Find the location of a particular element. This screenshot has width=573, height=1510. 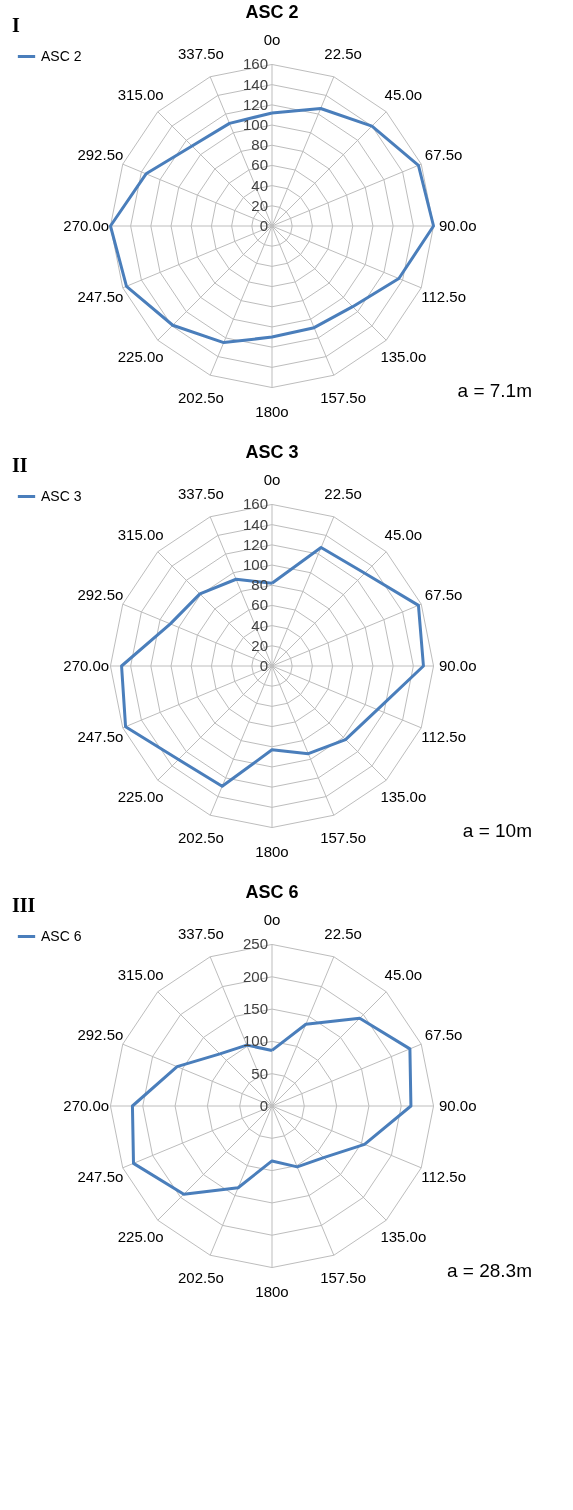

y-tick-label: 50 is located at coordinates (259, 1073).